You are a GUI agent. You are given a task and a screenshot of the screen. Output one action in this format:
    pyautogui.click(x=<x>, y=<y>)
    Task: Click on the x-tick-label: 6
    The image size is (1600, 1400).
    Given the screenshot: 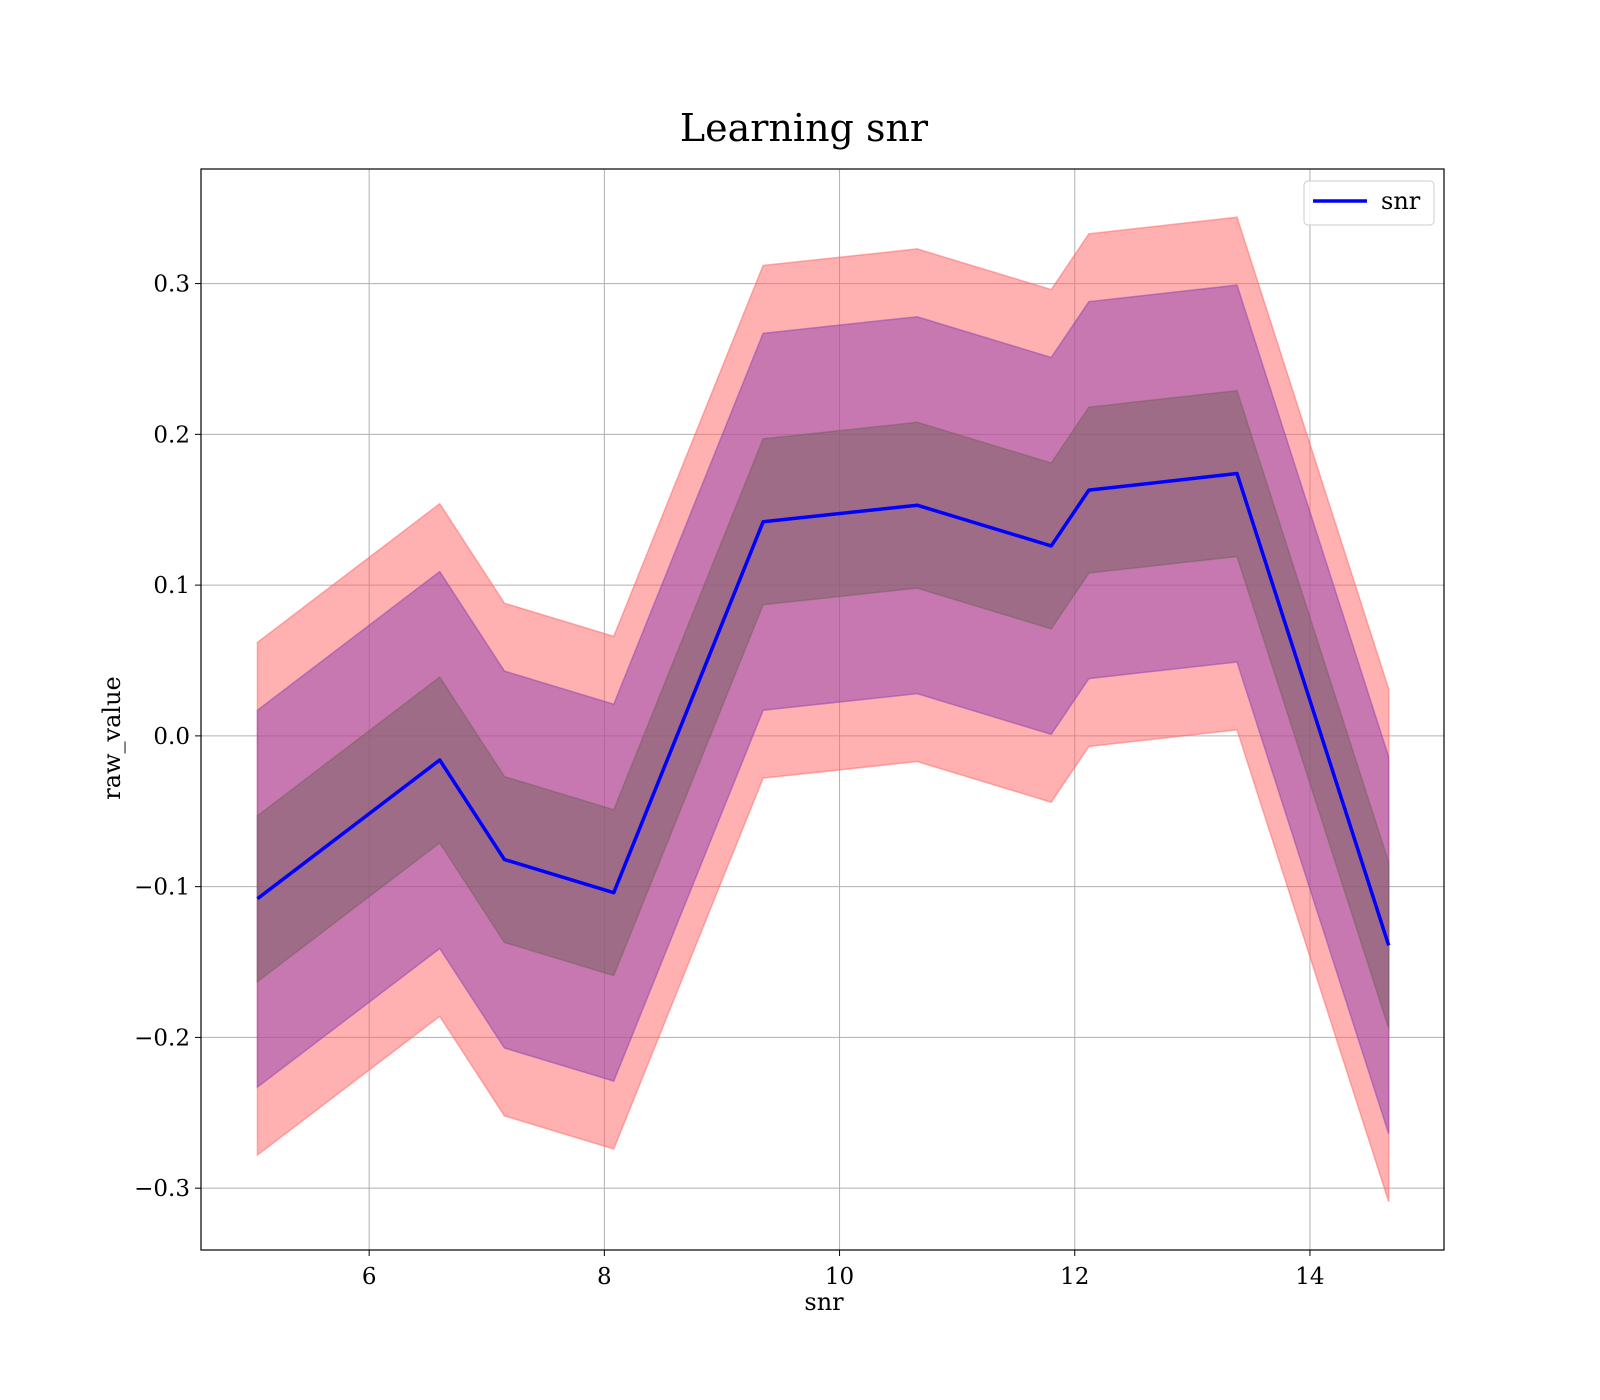 What is the action you would take?
    pyautogui.click(x=369, y=1277)
    